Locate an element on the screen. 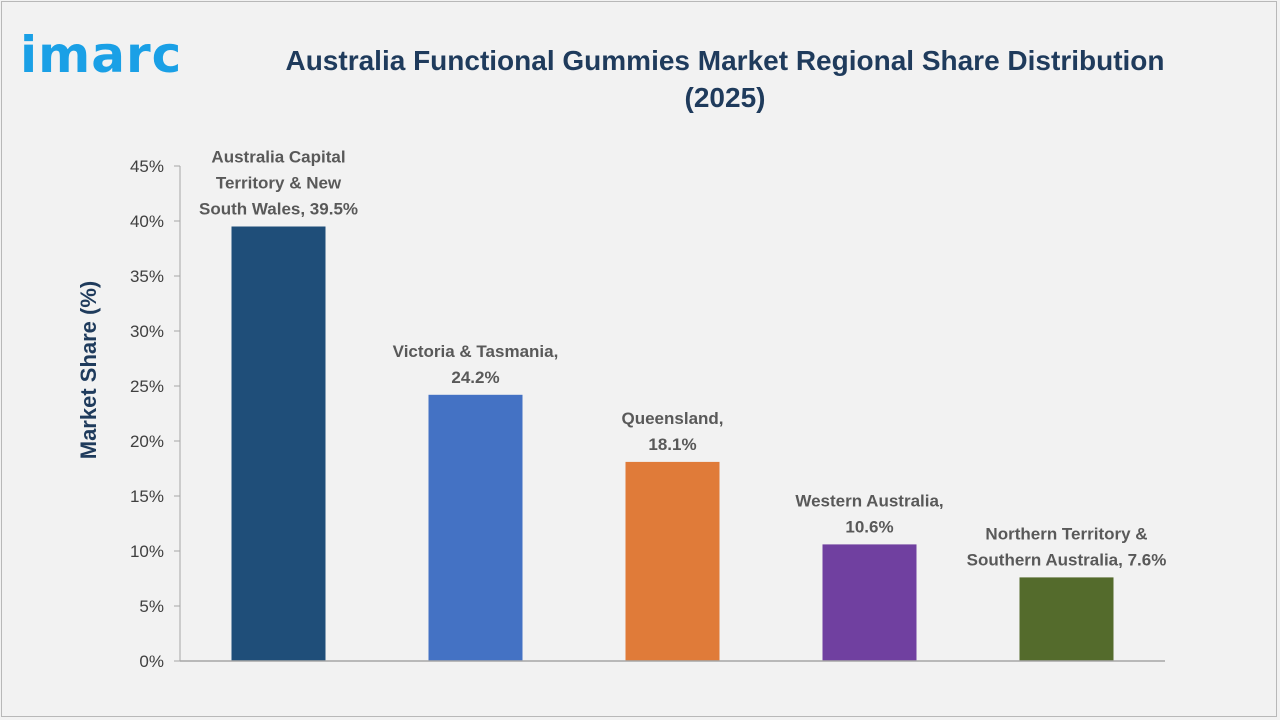  y-tick-label: 10% is located at coordinates (147, 551).